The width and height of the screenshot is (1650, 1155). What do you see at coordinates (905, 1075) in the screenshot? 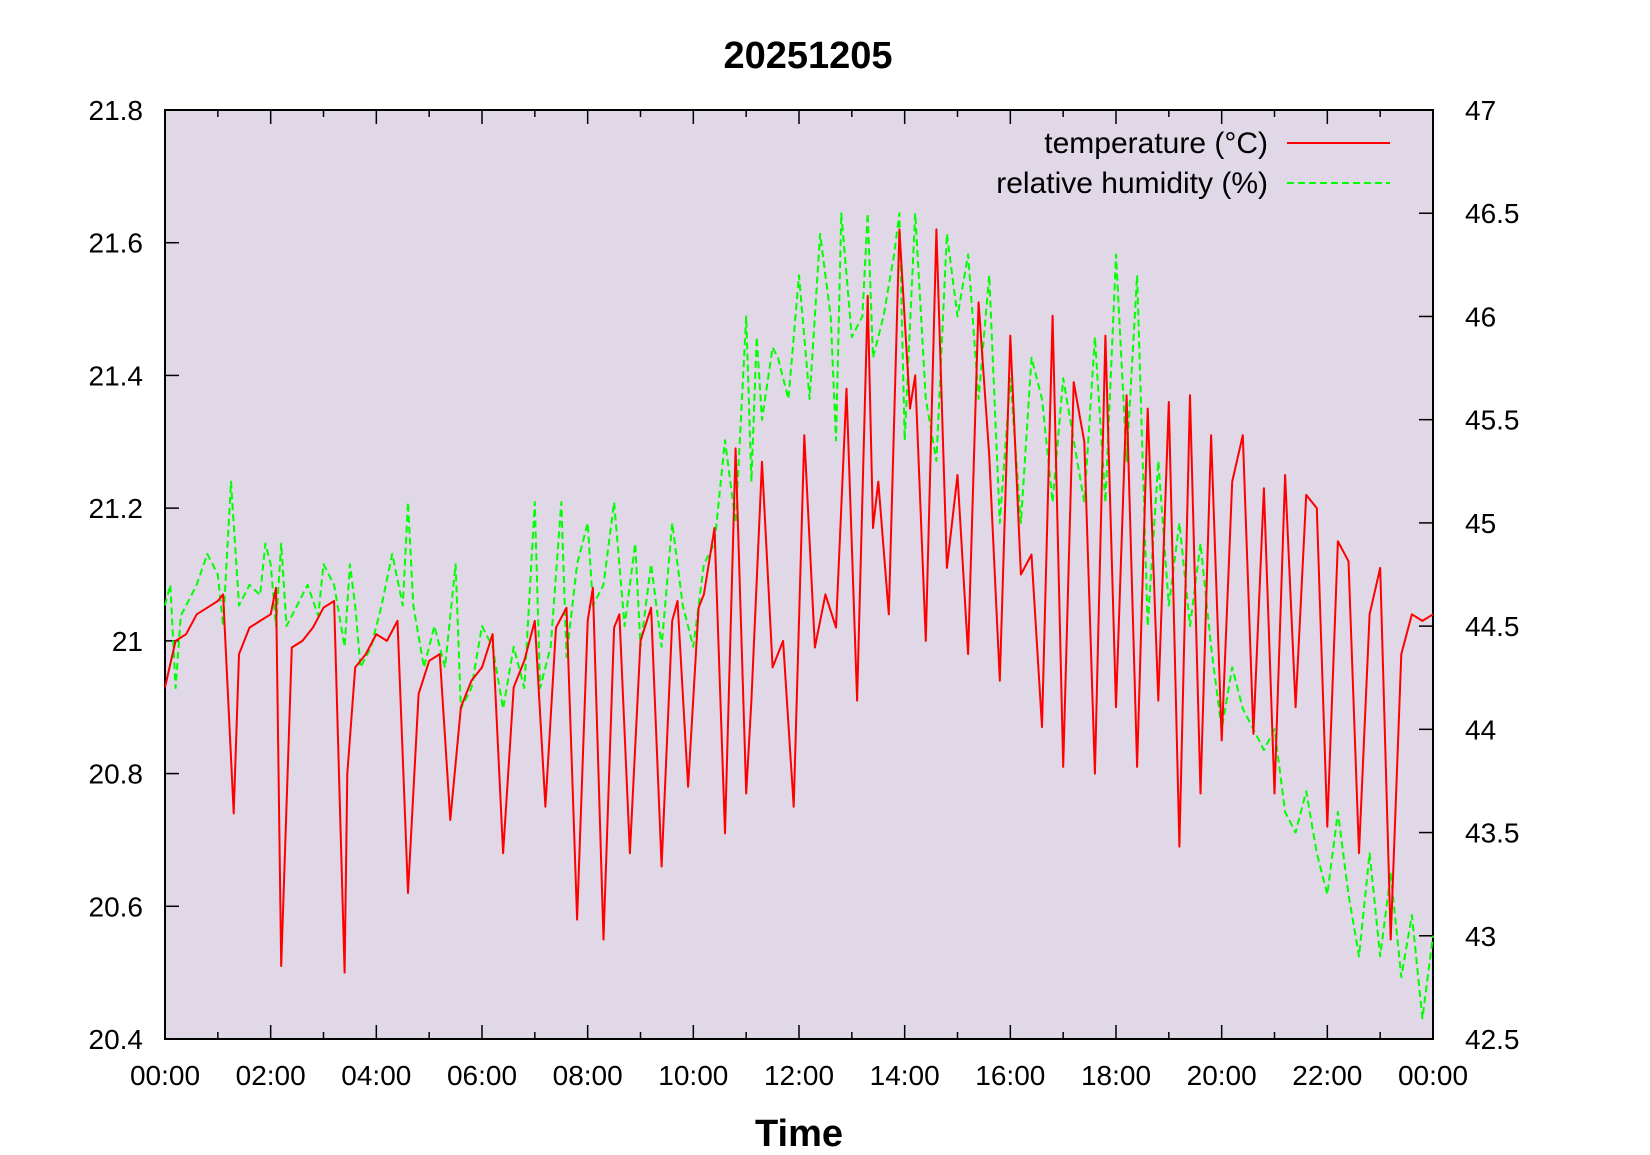
I see `x-tick-label: 14:00` at bounding box center [905, 1075].